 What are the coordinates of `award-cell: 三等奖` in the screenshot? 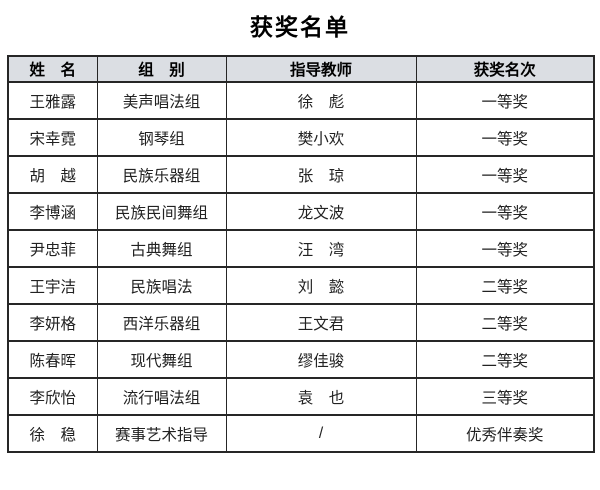 It's located at (505, 396).